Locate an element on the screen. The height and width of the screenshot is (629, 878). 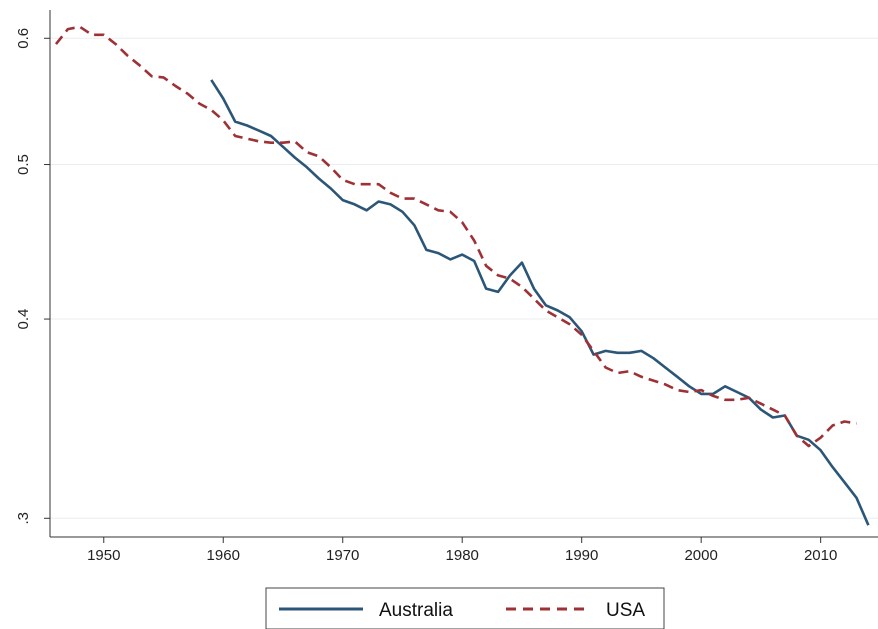
x-tick-label: 1980 is located at coordinates (462, 555).